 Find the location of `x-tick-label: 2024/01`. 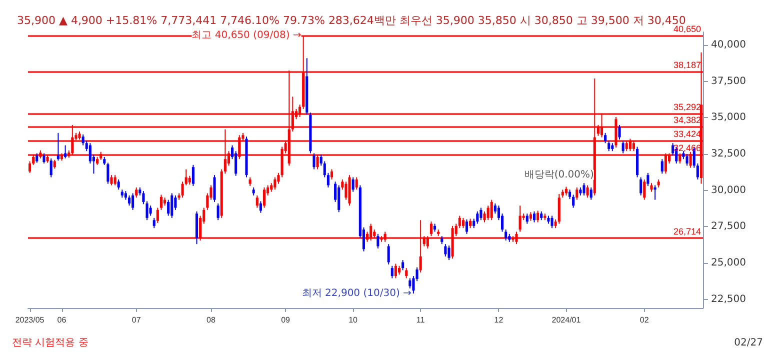

x-tick-label: 2024/01 is located at coordinates (567, 320).